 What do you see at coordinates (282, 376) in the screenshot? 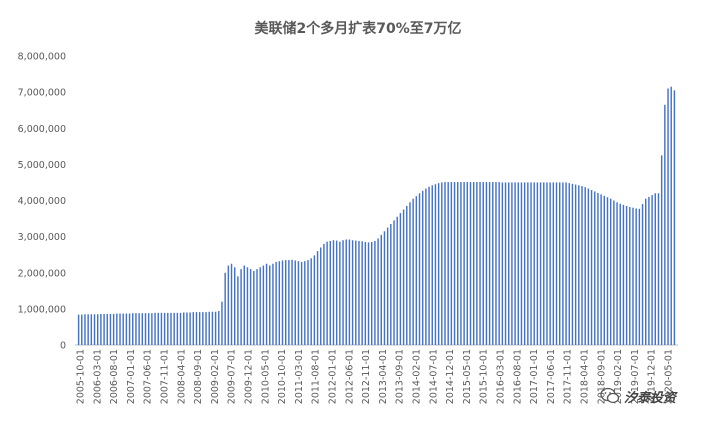
I see `x-tick-label: 2010-10-01` at bounding box center [282, 376].